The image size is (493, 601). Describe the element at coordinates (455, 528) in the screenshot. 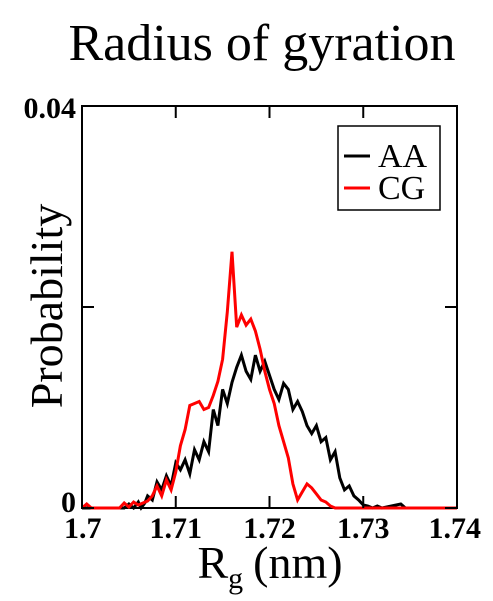

I see `x-tick-label: 1.74` at that location.